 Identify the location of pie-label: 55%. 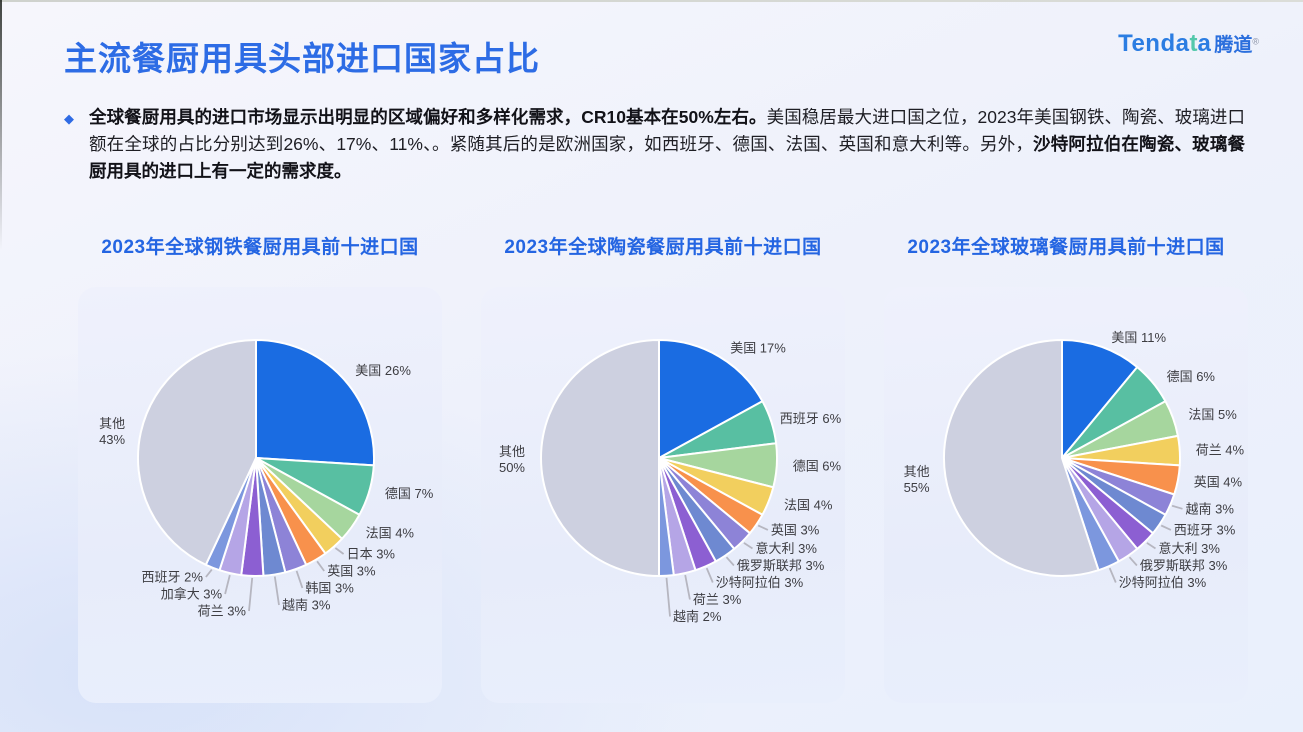
(917, 487).